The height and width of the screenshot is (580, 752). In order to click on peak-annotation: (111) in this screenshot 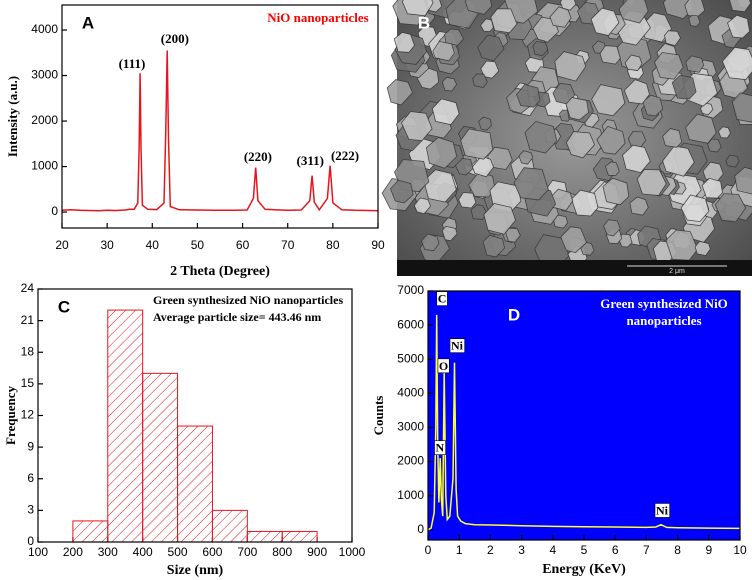, I will do `click(132, 63)`.